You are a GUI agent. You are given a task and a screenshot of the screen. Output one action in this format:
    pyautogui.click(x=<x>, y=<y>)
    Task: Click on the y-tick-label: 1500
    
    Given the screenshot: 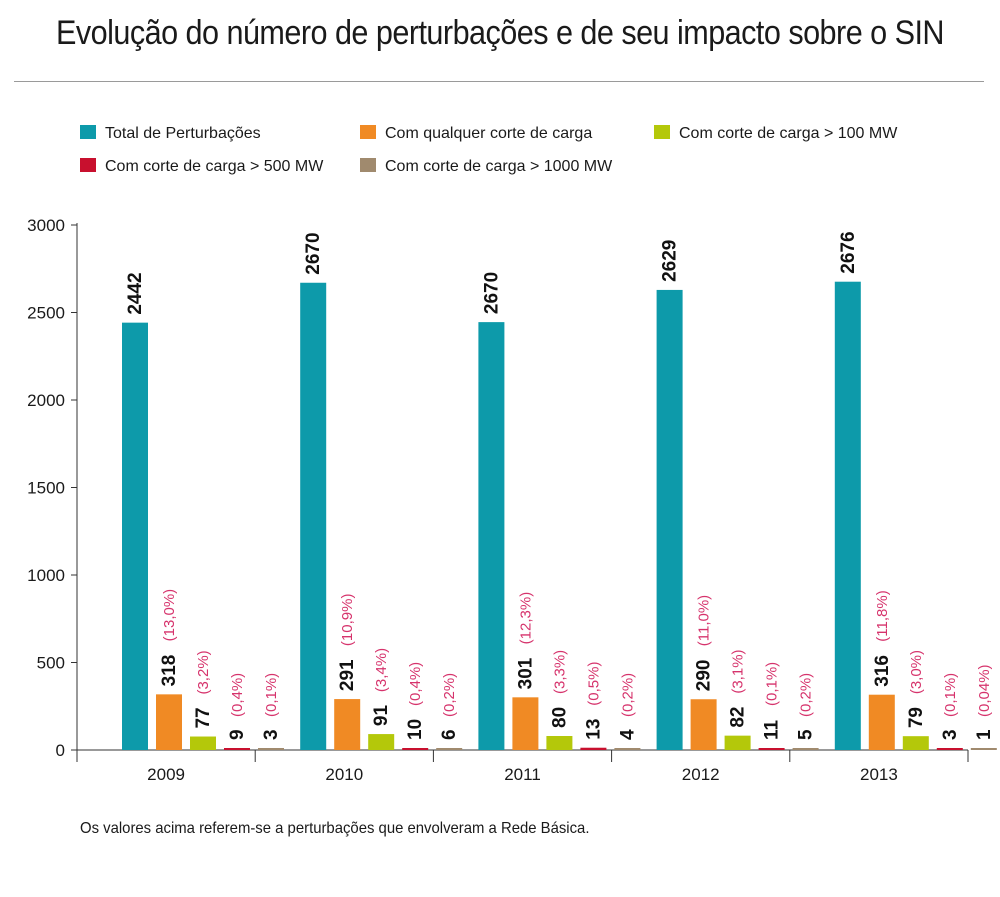 What is the action you would take?
    pyautogui.click(x=46, y=488)
    